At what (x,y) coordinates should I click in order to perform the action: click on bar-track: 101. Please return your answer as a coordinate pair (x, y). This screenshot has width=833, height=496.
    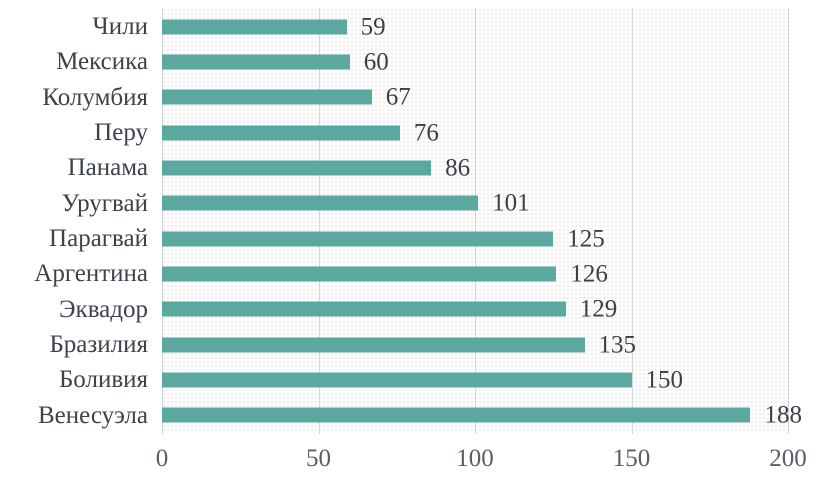
    Looking at the image, I should click on (475, 203).